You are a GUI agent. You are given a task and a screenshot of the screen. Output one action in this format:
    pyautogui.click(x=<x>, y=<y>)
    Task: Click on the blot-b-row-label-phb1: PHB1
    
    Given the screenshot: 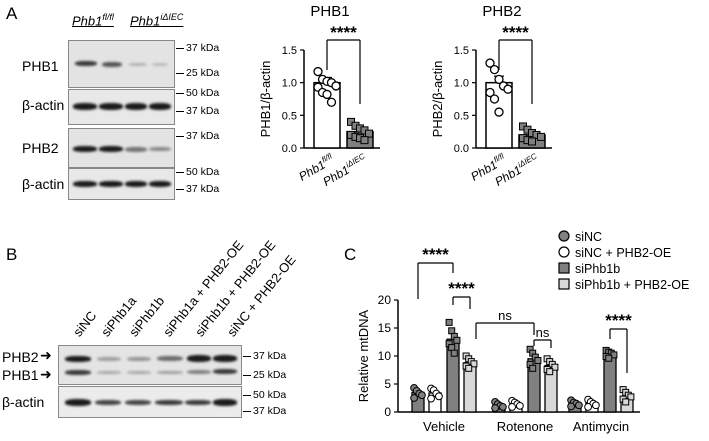 What is the action you would take?
    pyautogui.click(x=20, y=375)
    